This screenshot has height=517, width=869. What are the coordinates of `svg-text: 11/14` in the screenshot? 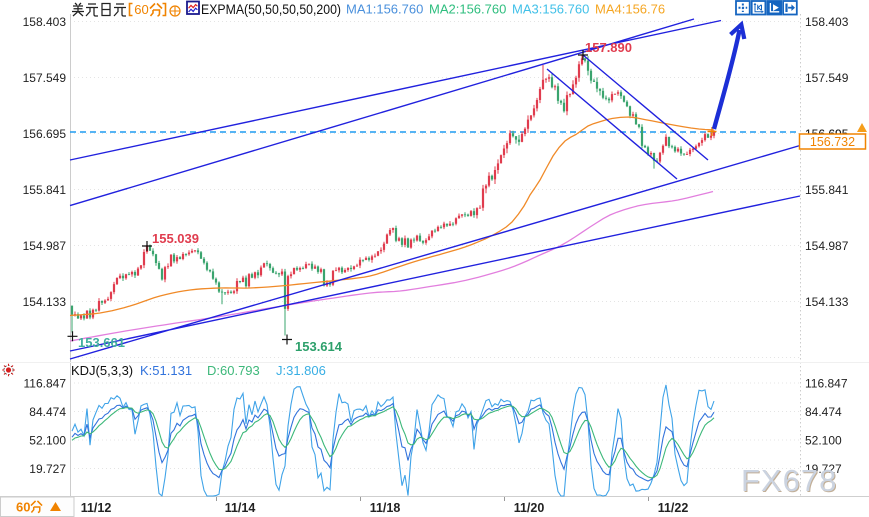 It's located at (240, 508).